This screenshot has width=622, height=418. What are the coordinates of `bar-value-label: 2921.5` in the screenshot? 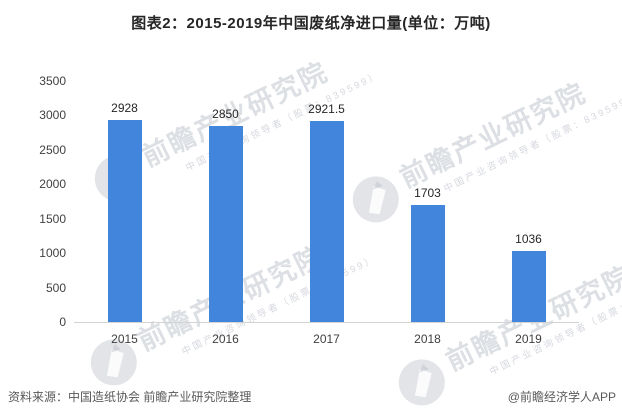 It's located at (326, 108).